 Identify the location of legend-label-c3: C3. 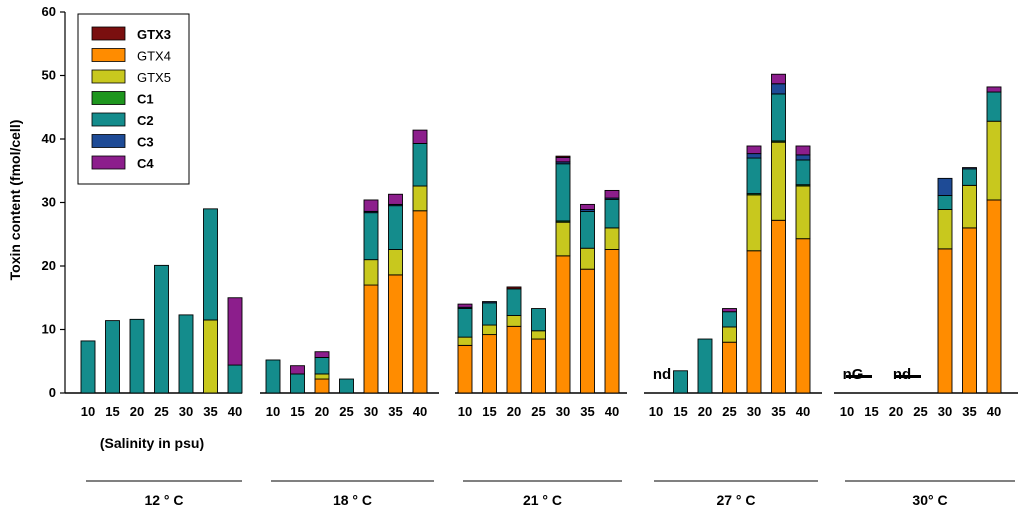
(145, 142).